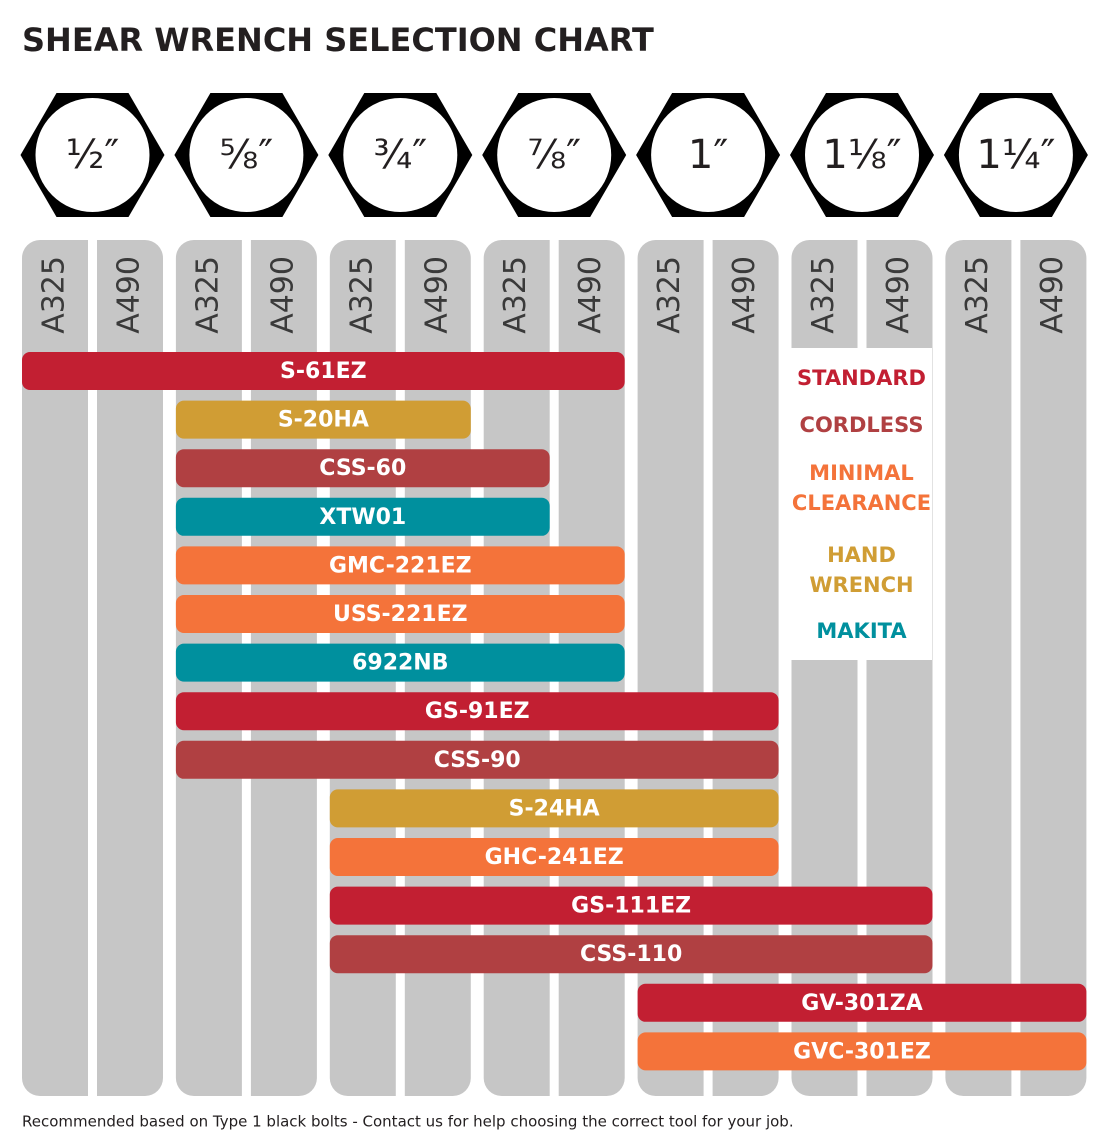  What do you see at coordinates (861, 425) in the screenshot?
I see `legend-item: CORDLESS` at bounding box center [861, 425].